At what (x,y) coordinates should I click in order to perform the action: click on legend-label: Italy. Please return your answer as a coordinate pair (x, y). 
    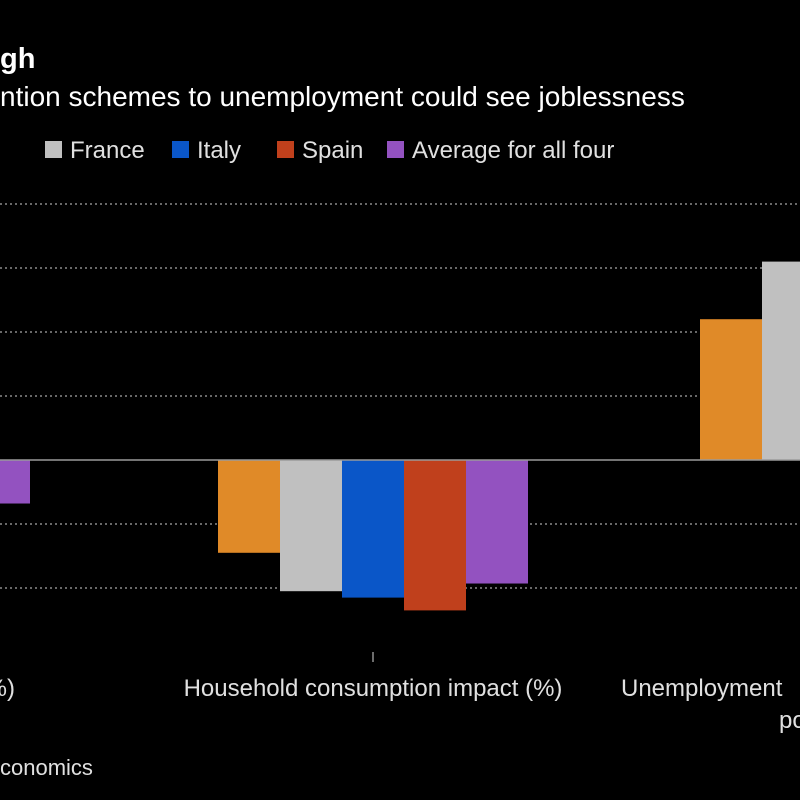
    Looking at the image, I should click on (219, 150).